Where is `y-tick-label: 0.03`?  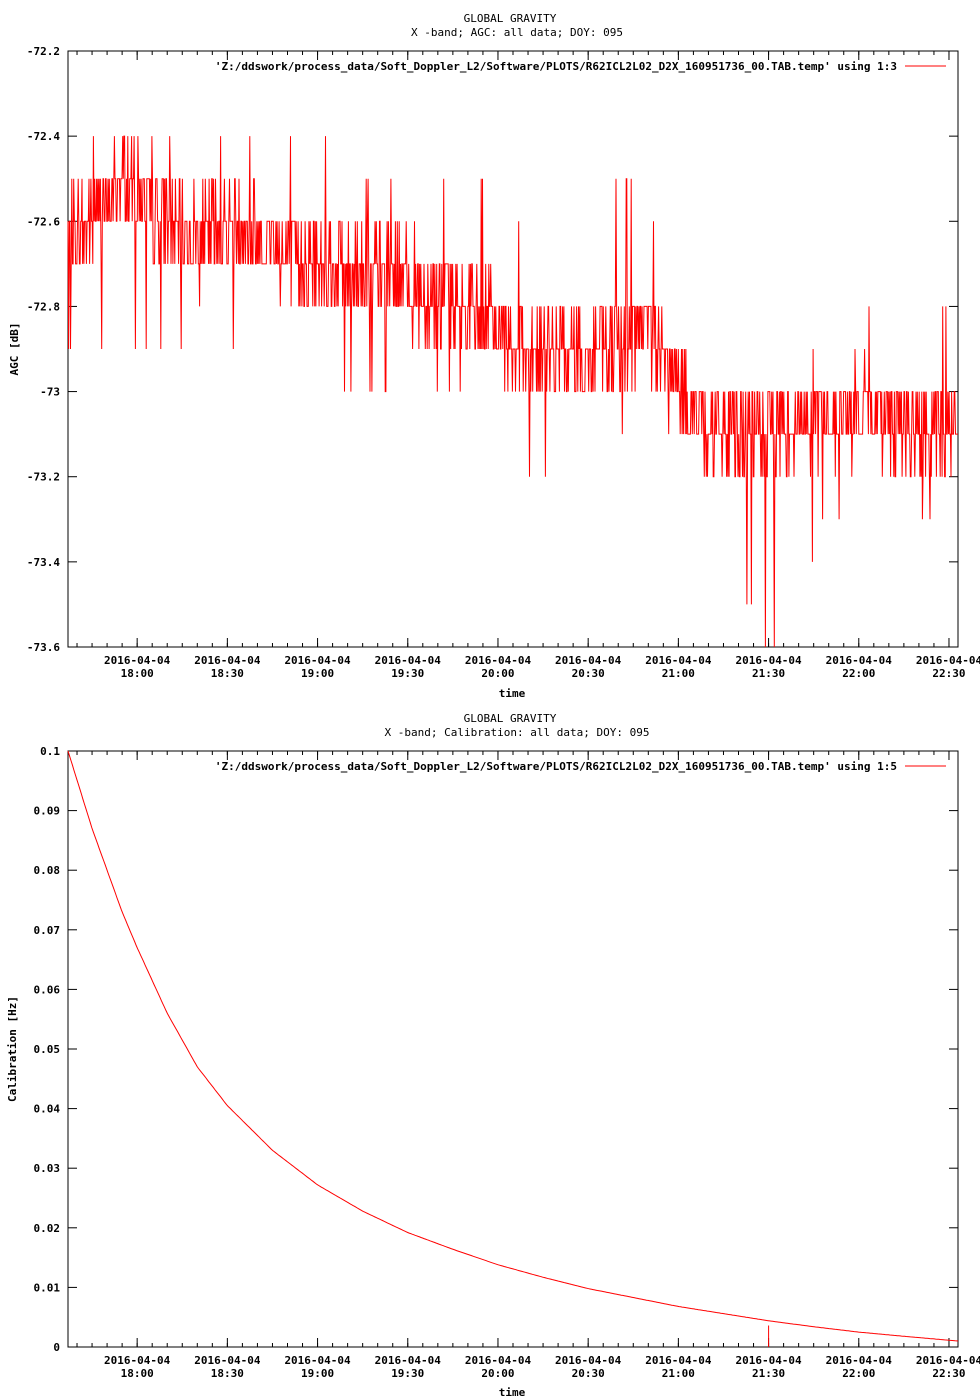 y-tick-label: 0.03 is located at coordinates (47, 1168).